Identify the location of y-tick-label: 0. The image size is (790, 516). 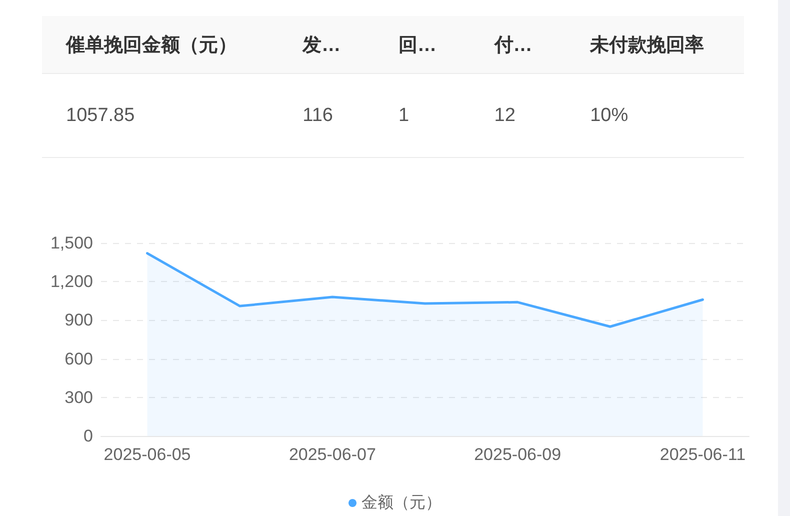
(88, 436).